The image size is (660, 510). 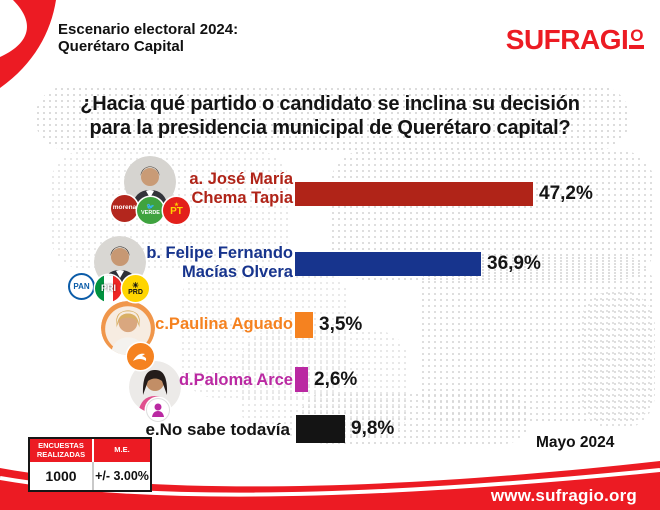 I want to click on date-label: Mayo 2024, so click(x=575, y=442).